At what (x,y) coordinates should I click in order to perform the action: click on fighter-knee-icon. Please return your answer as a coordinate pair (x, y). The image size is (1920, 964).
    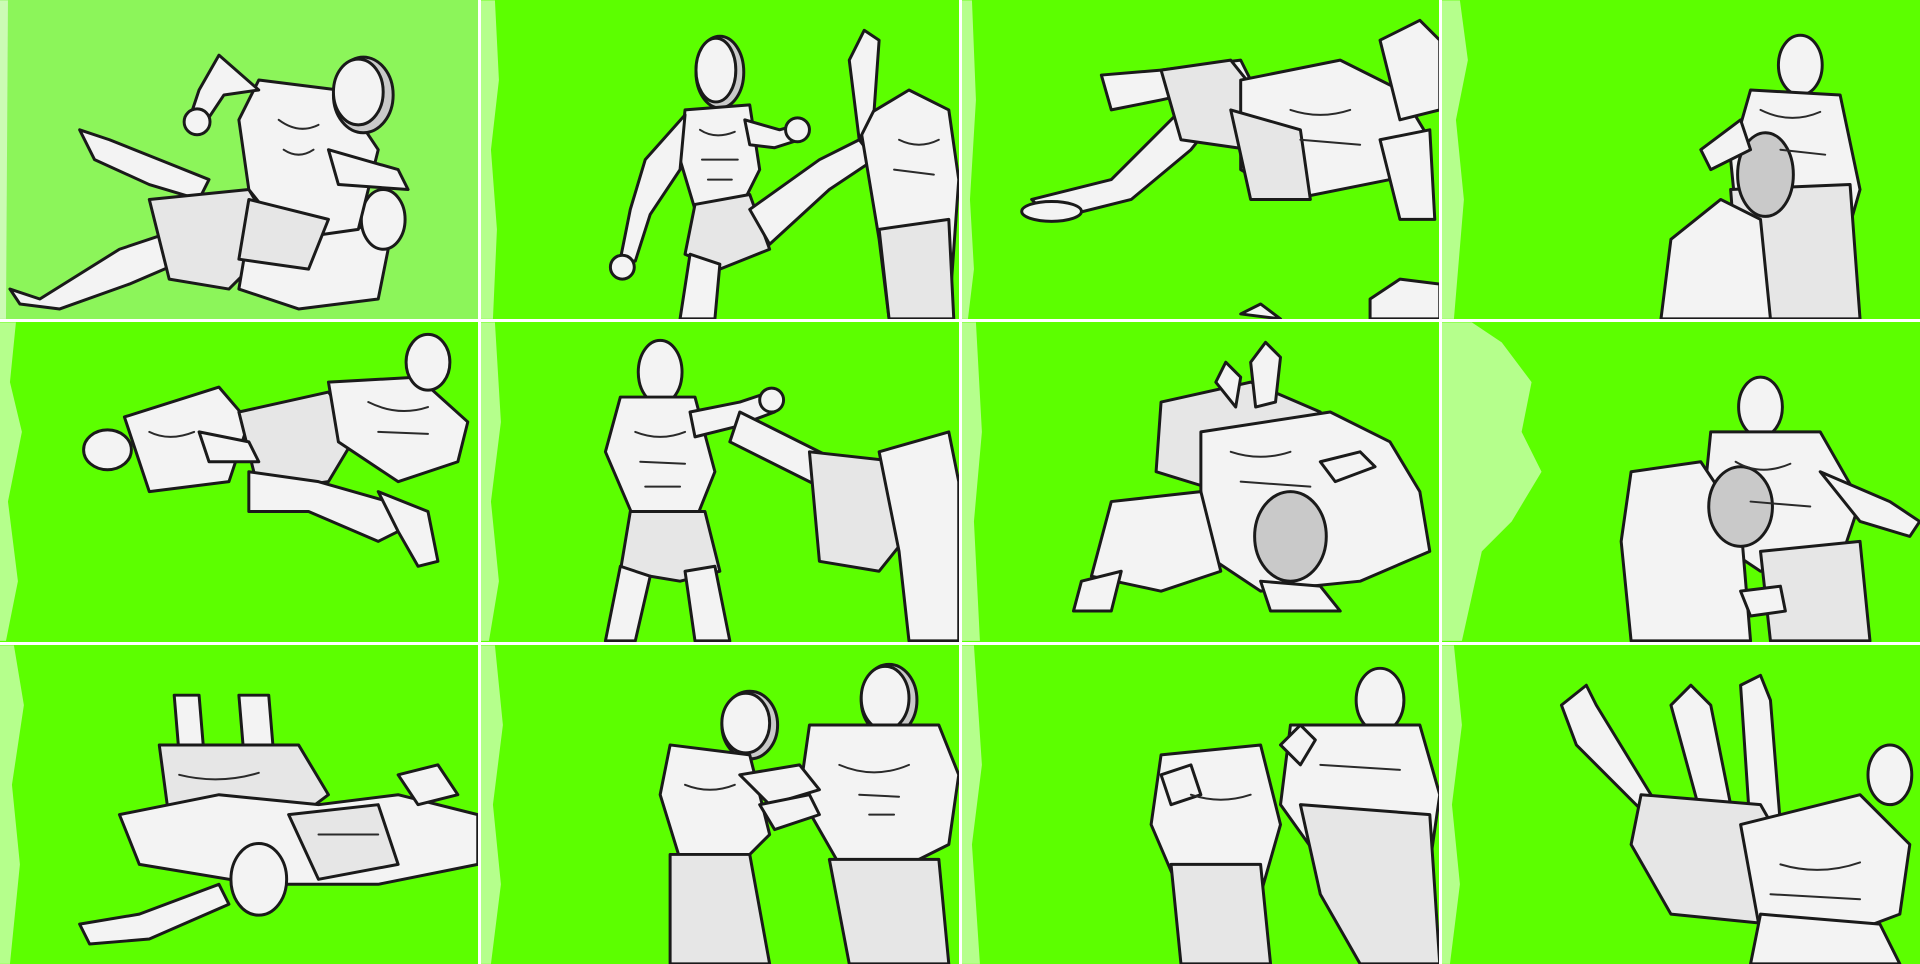
    Looking at the image, I should click on (1200, 804).